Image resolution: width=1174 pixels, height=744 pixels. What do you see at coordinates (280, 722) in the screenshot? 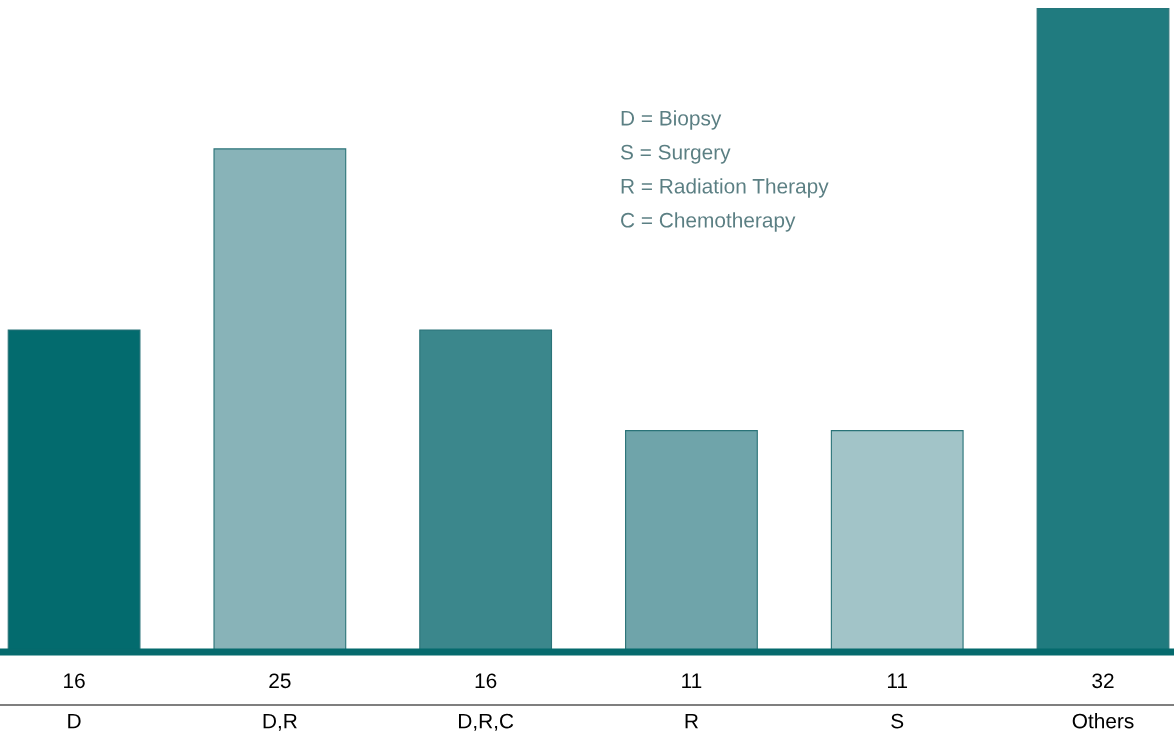
I see `x-tick-label: D,R` at bounding box center [280, 722].